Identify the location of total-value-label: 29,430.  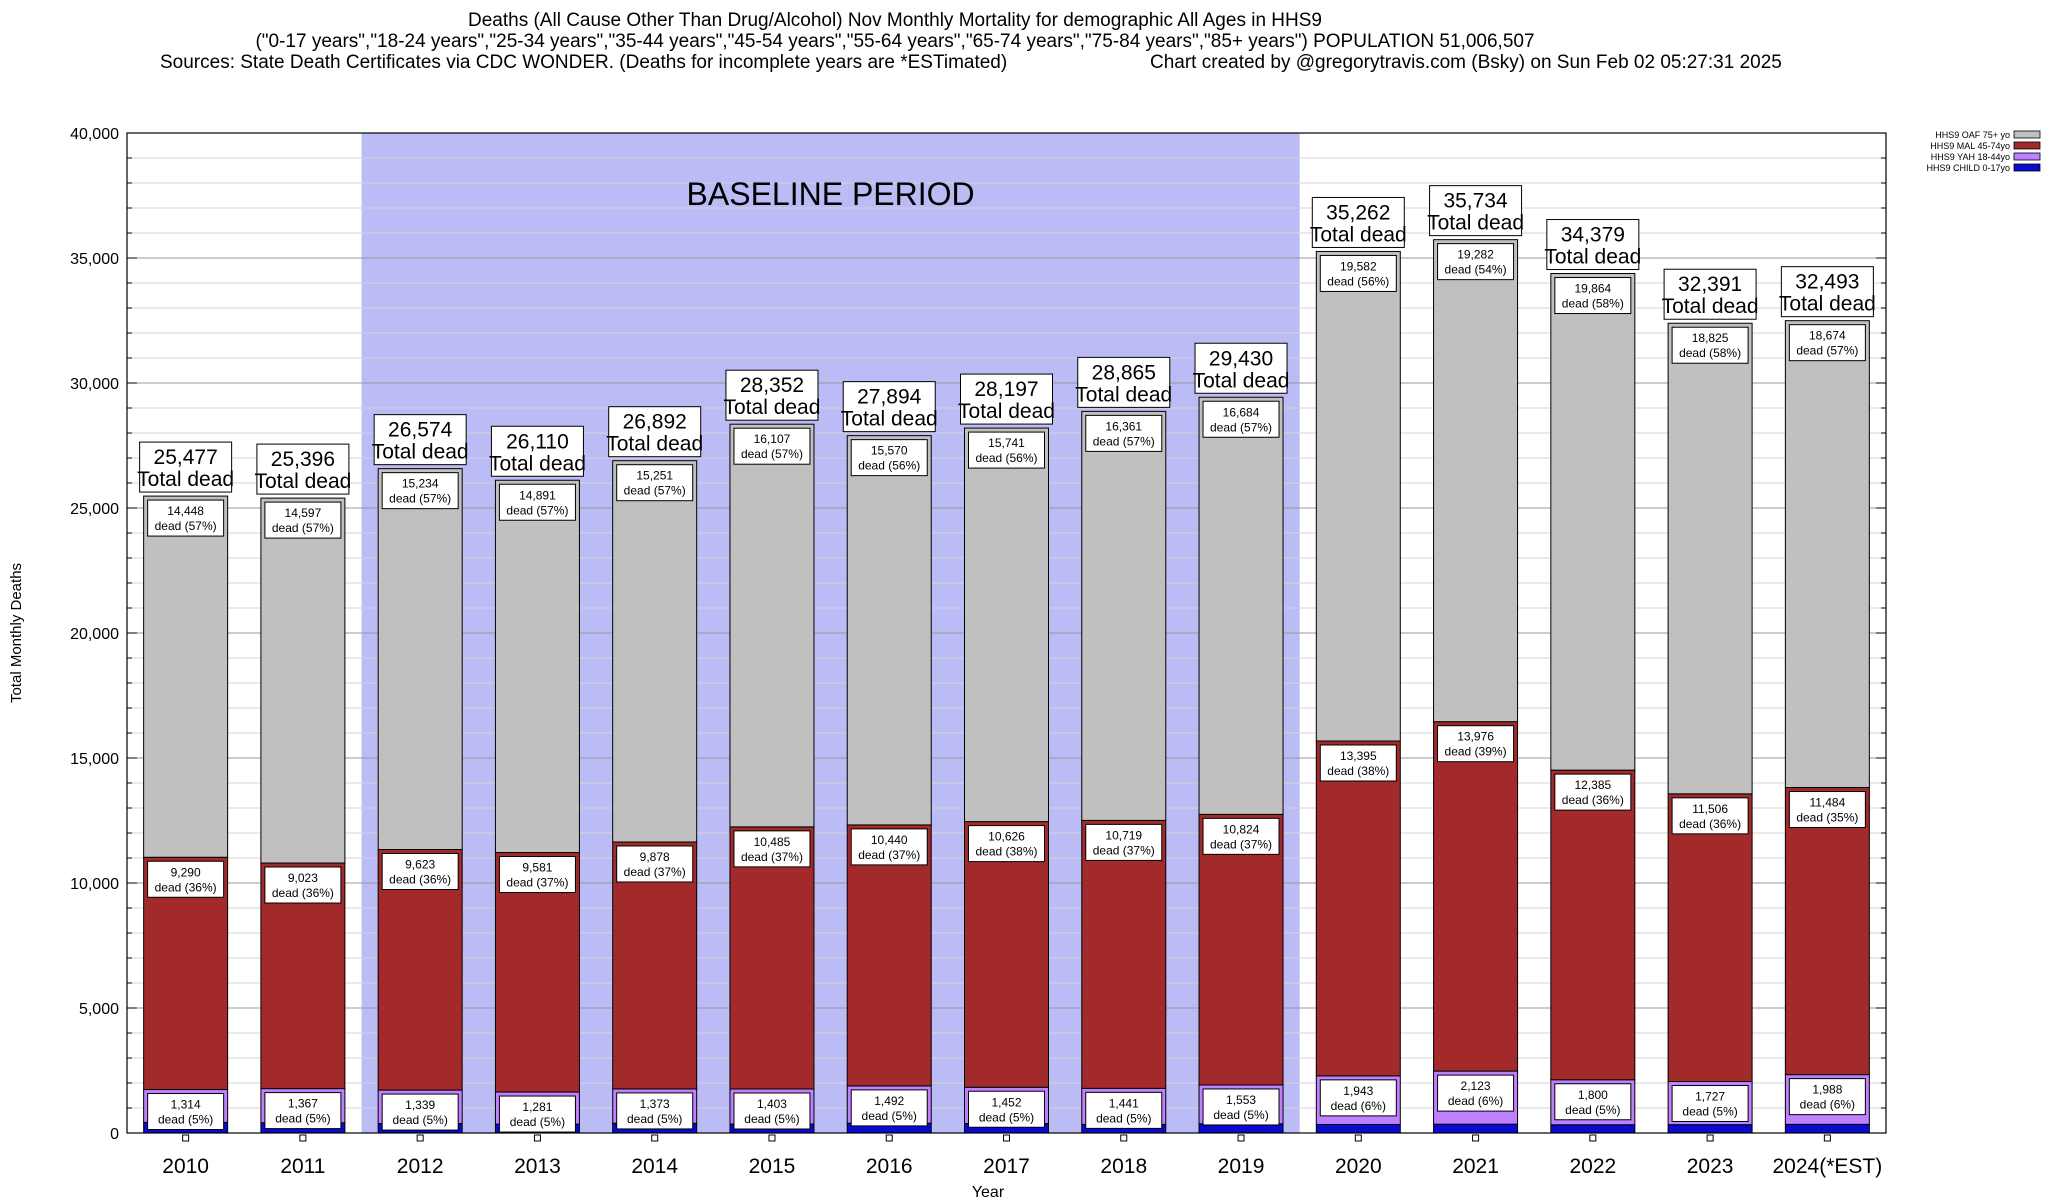
(1241, 358).